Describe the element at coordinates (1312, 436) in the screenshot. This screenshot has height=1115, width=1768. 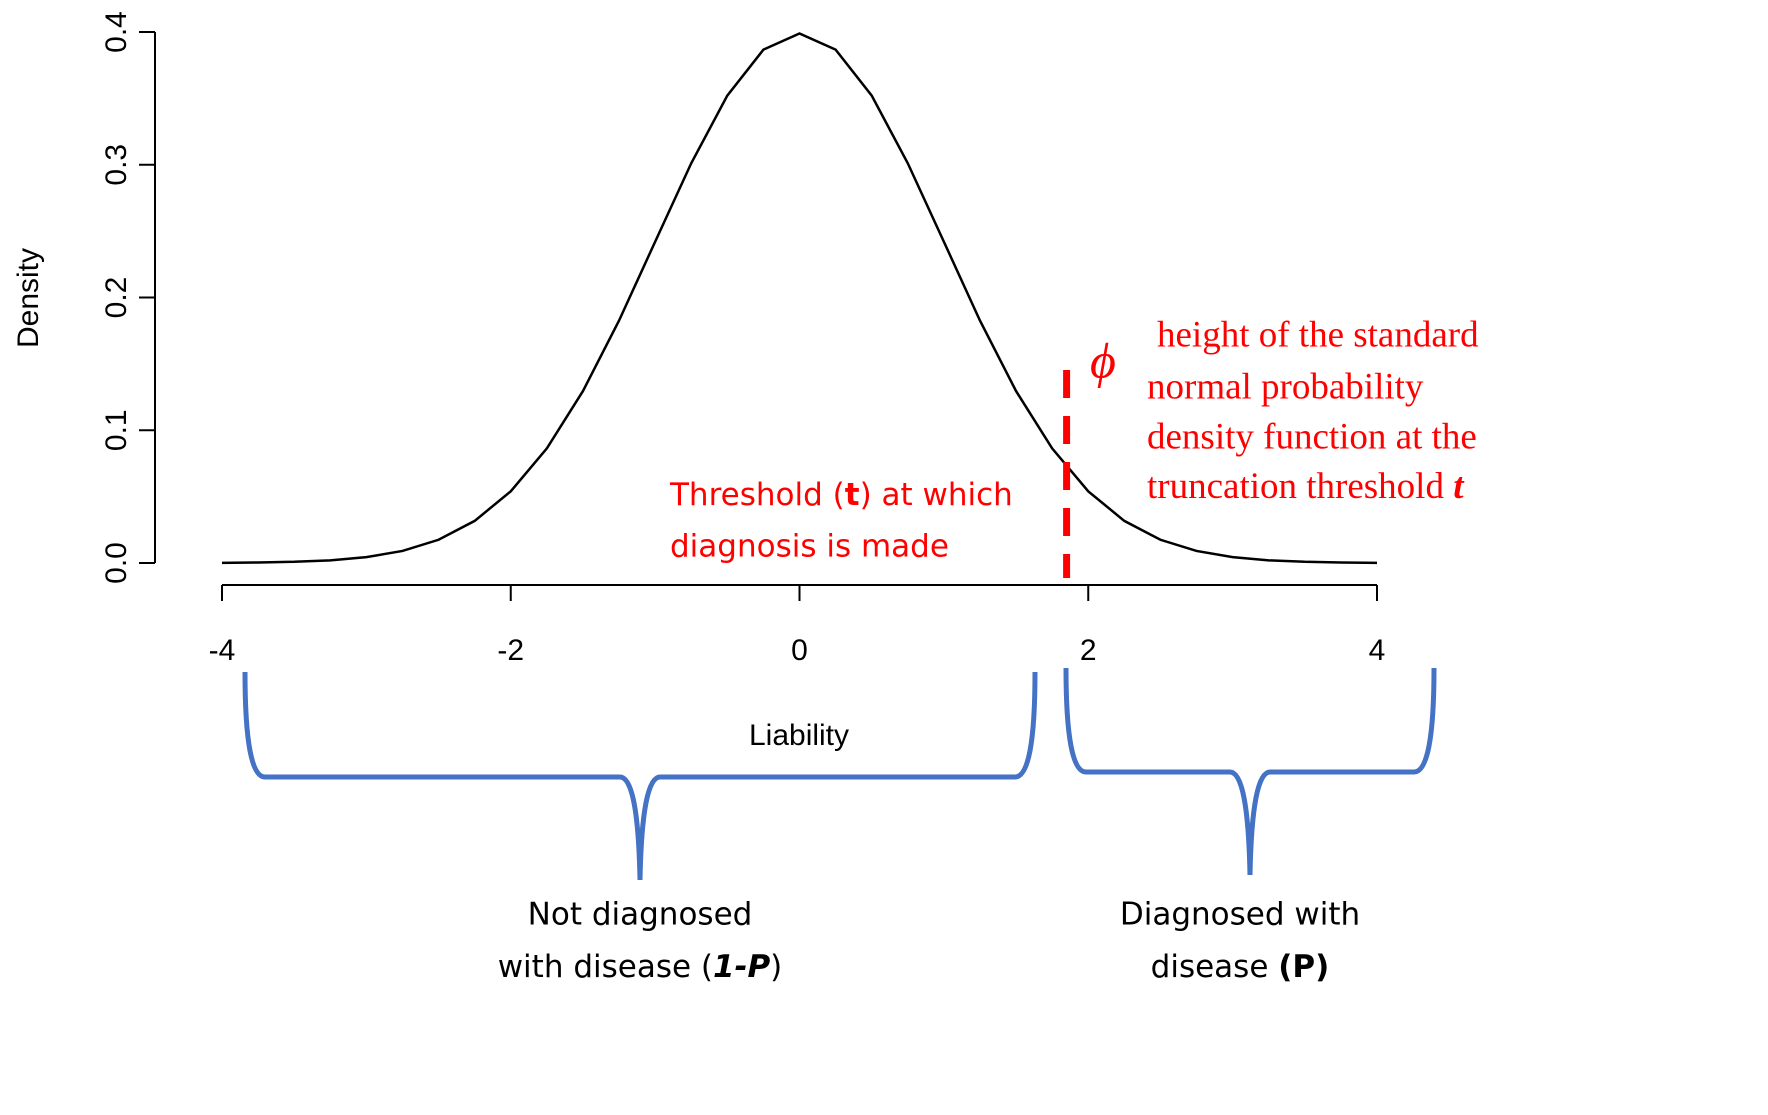
I see `phi-text: density function at the` at that location.